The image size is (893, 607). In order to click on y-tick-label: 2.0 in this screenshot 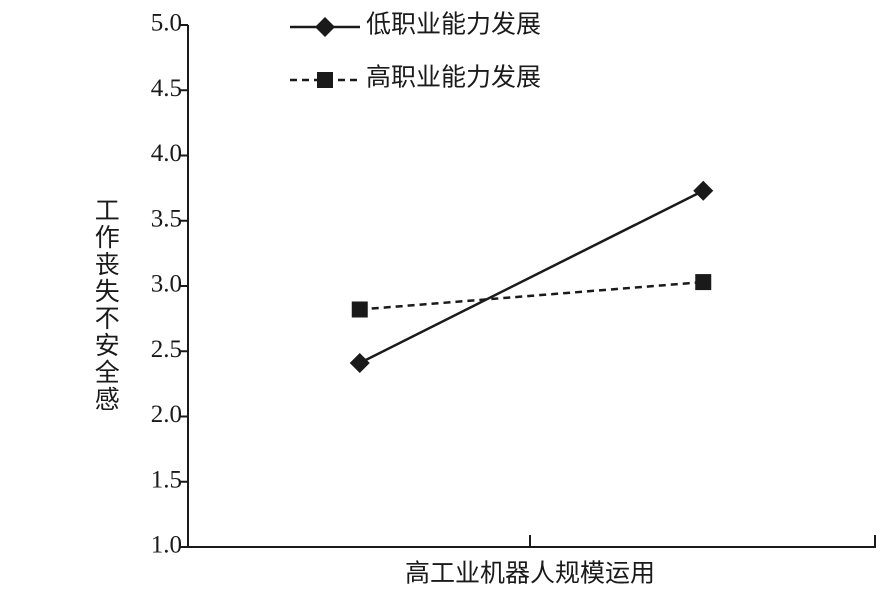, I will do `click(166, 414)`.